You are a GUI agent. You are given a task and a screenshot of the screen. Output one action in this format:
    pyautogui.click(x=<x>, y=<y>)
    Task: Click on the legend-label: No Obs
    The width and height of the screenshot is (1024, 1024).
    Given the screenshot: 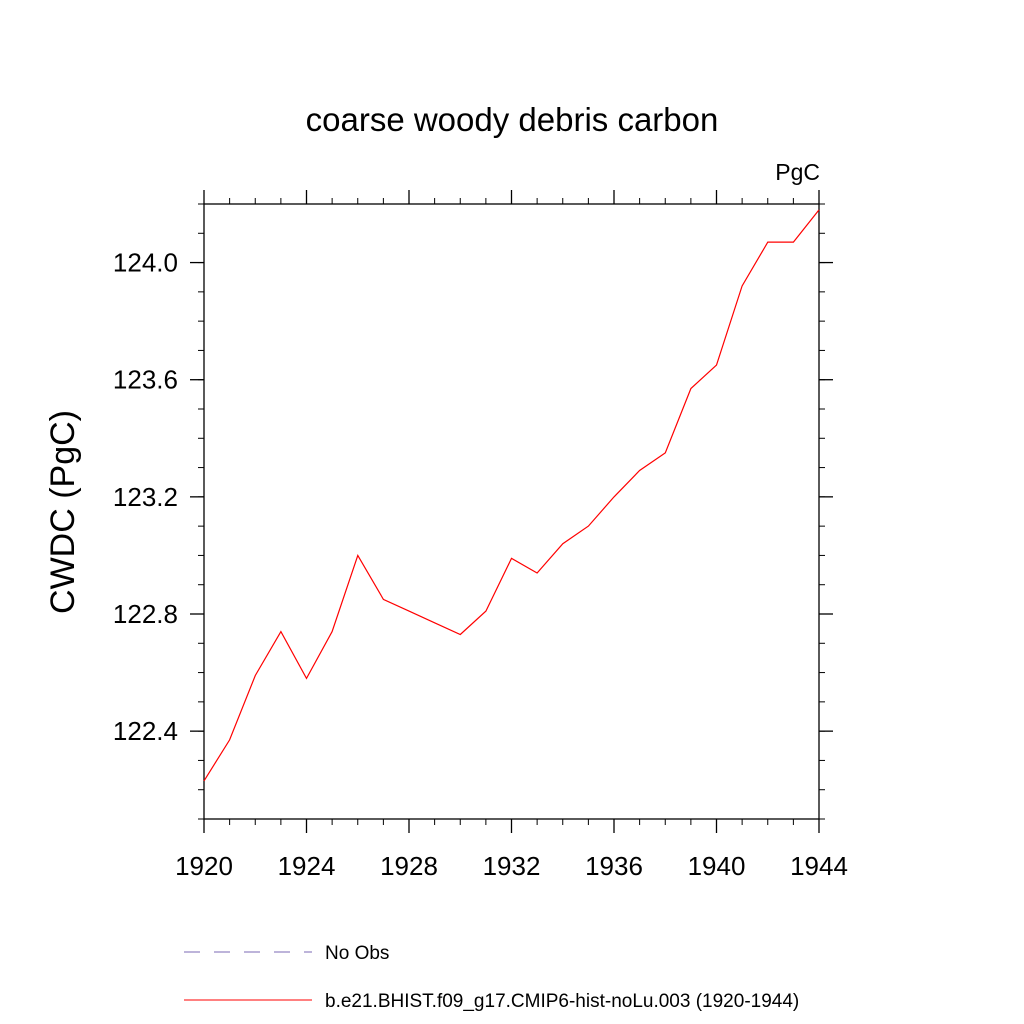 What is the action you would take?
    pyautogui.click(x=357, y=953)
    